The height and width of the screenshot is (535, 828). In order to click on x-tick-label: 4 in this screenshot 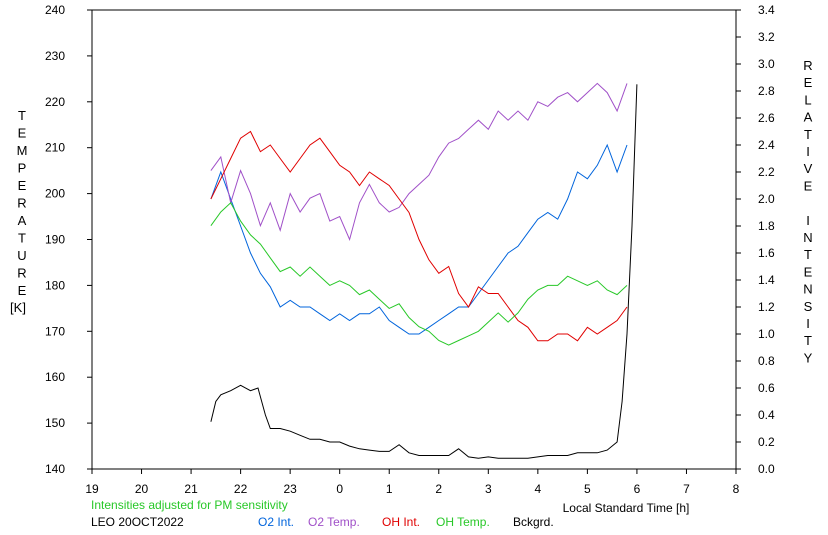, I will do `click(538, 489)`.